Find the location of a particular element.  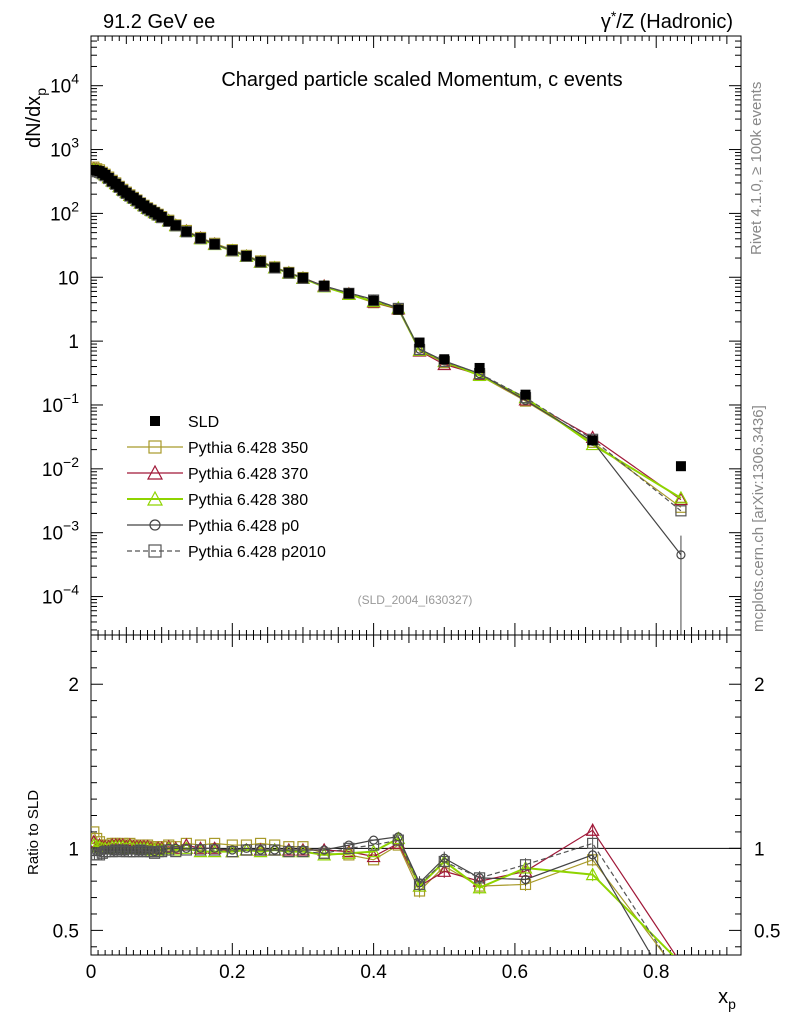

ratio-y-tick-label-left: 0.5 is located at coordinates (66, 931).